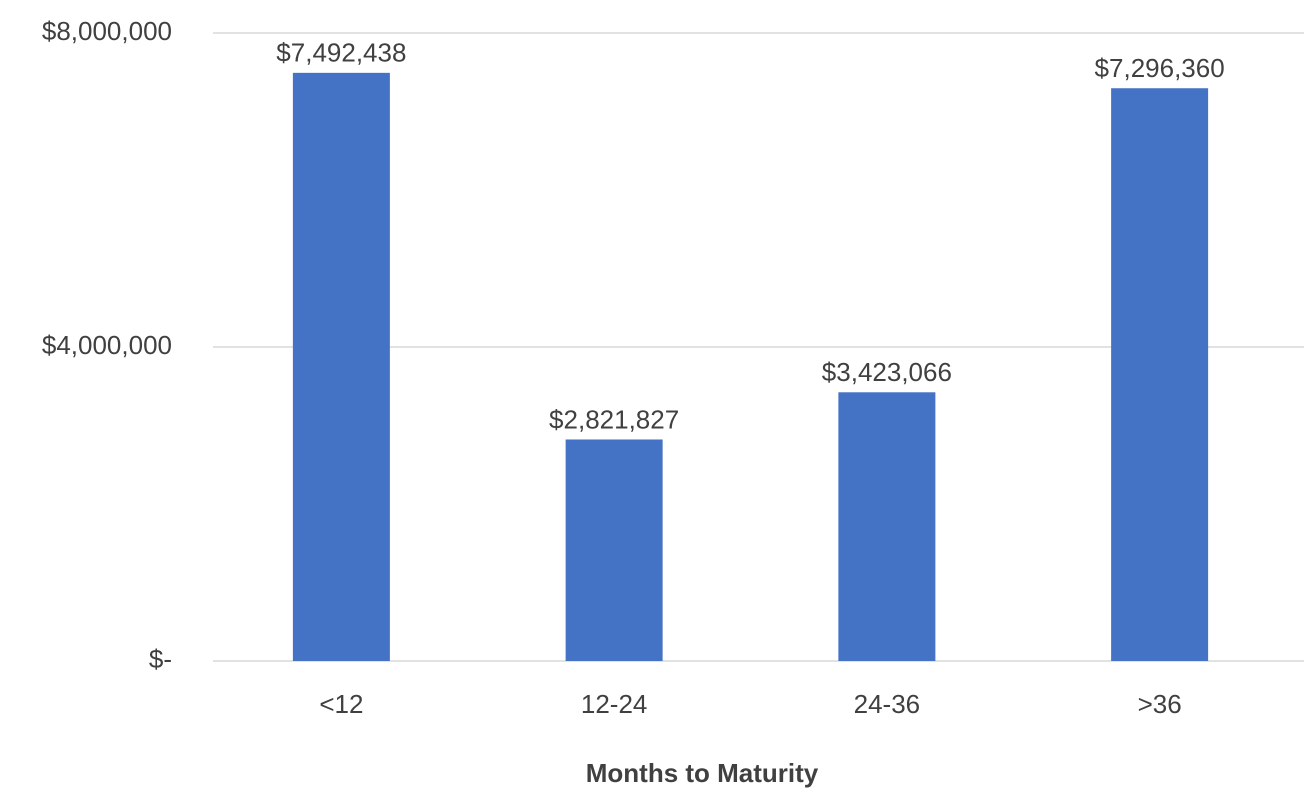 The image size is (1304, 794). I want to click on data-label: $7,296,360, so click(1160, 68).